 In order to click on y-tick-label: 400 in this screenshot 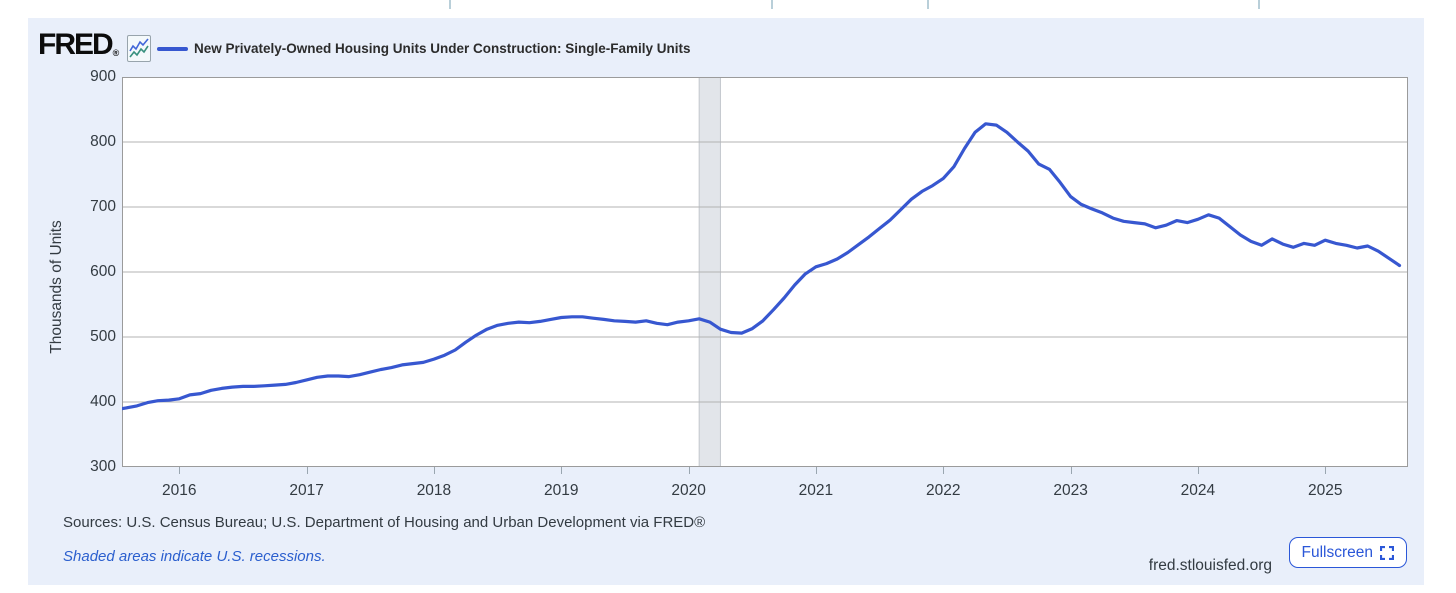, I will do `click(103, 401)`.